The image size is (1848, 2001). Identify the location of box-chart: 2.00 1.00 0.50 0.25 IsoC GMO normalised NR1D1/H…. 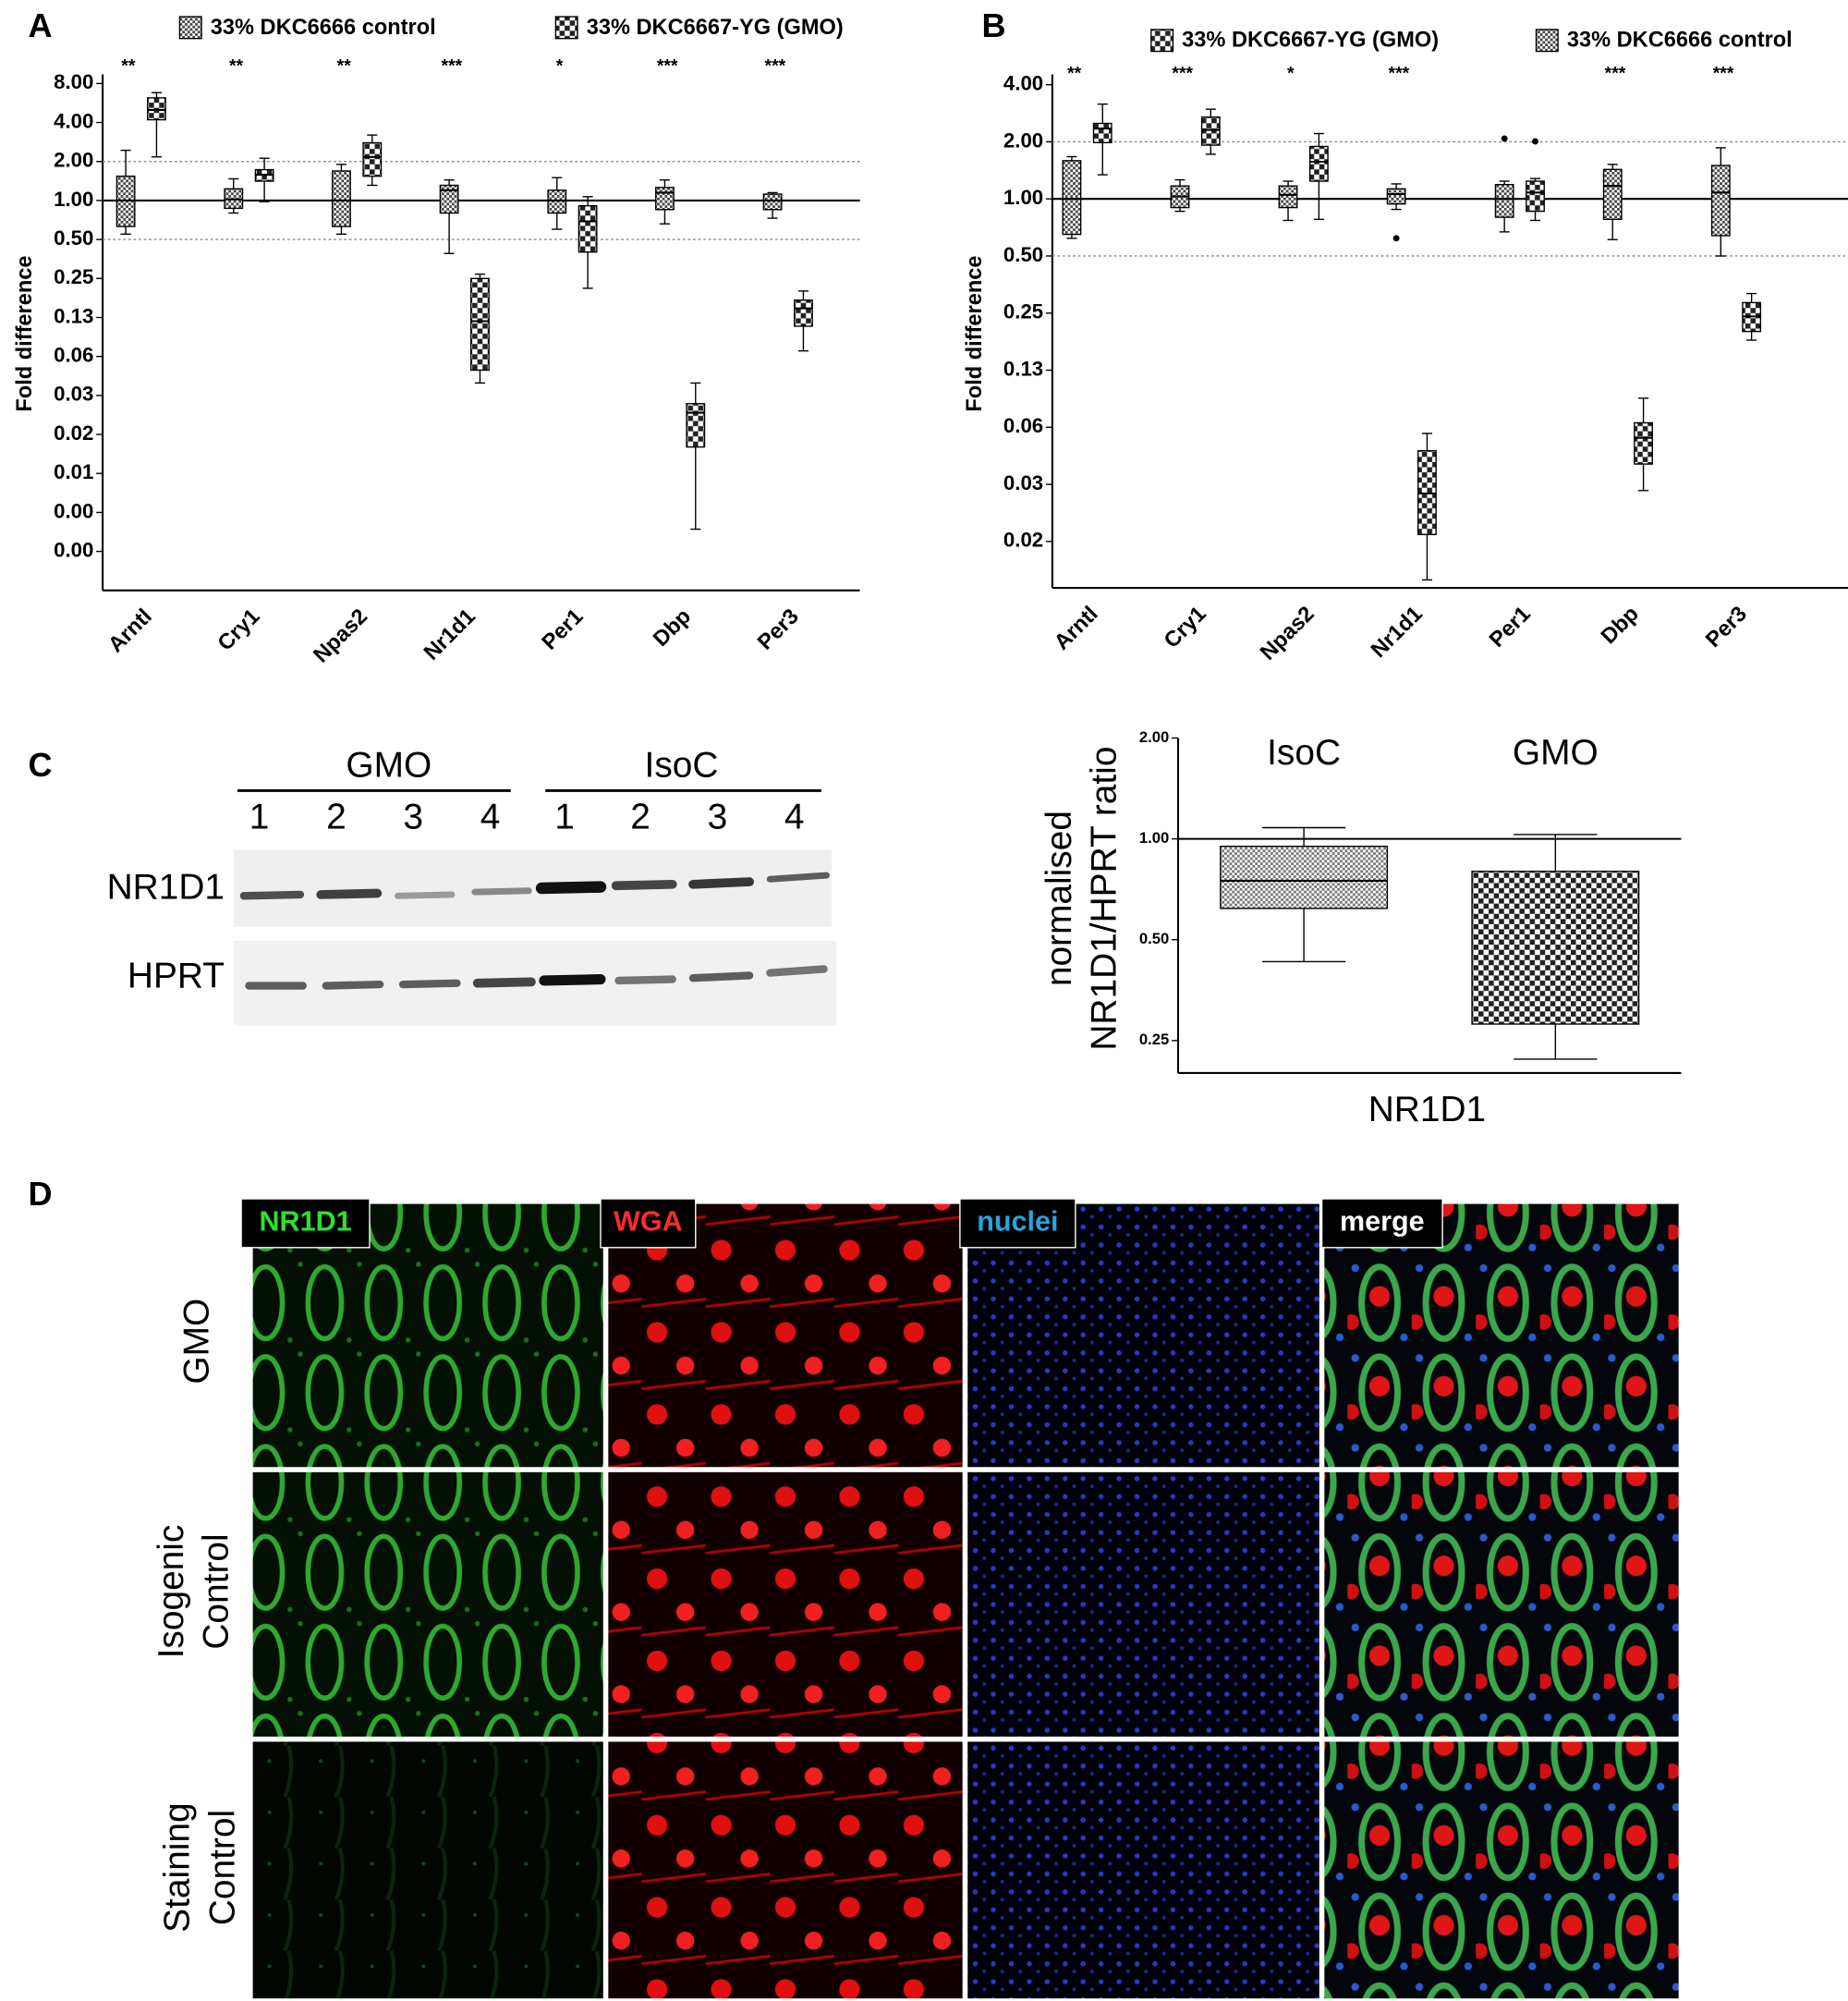
(1361, 928).